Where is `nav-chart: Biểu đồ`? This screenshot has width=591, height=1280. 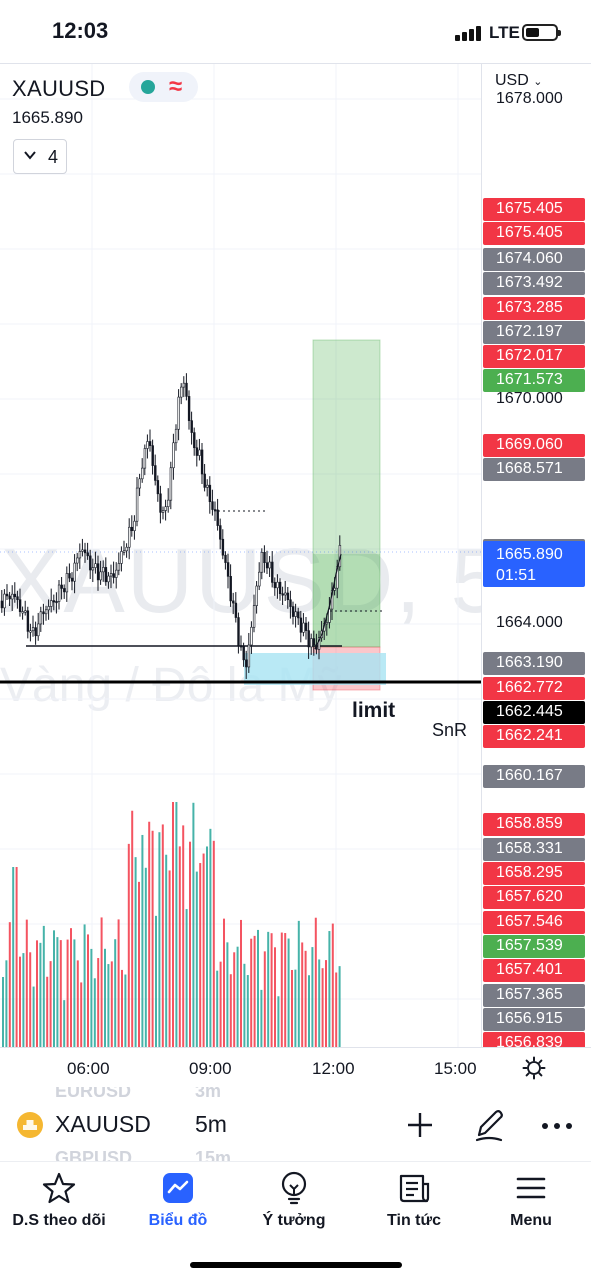
nav-chart: Biểu đồ is located at coordinates (178, 1205).